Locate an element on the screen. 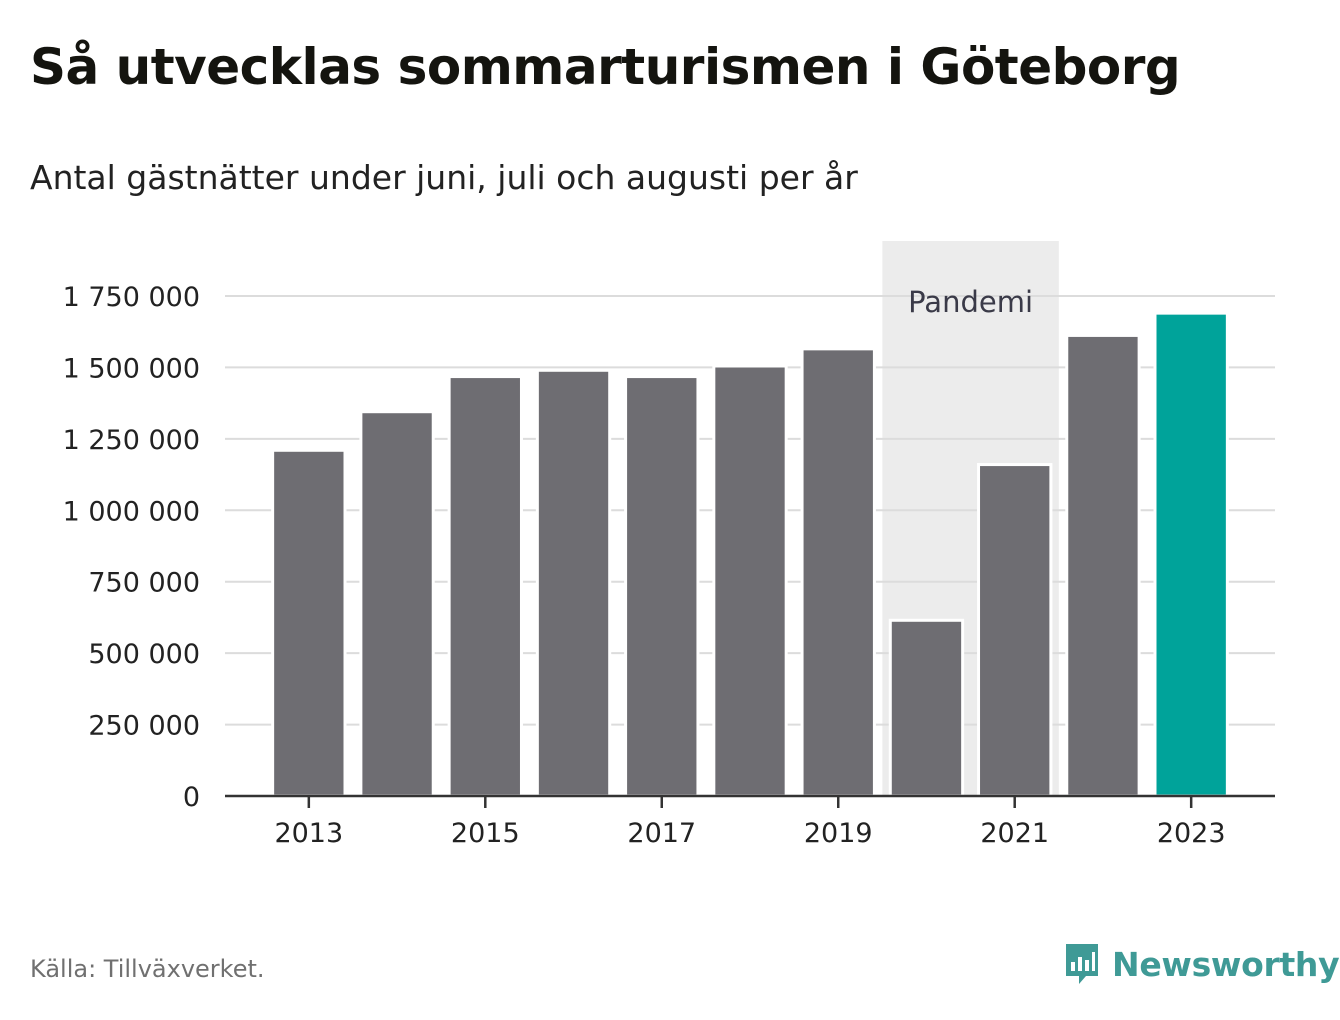  newsworthy-logo: Newsworthy is located at coordinates (1201, 964).